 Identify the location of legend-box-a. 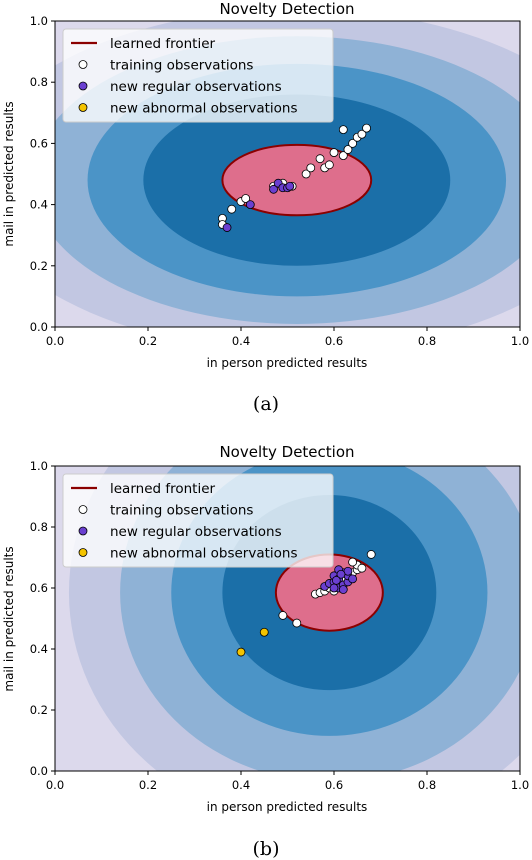
(198, 75).